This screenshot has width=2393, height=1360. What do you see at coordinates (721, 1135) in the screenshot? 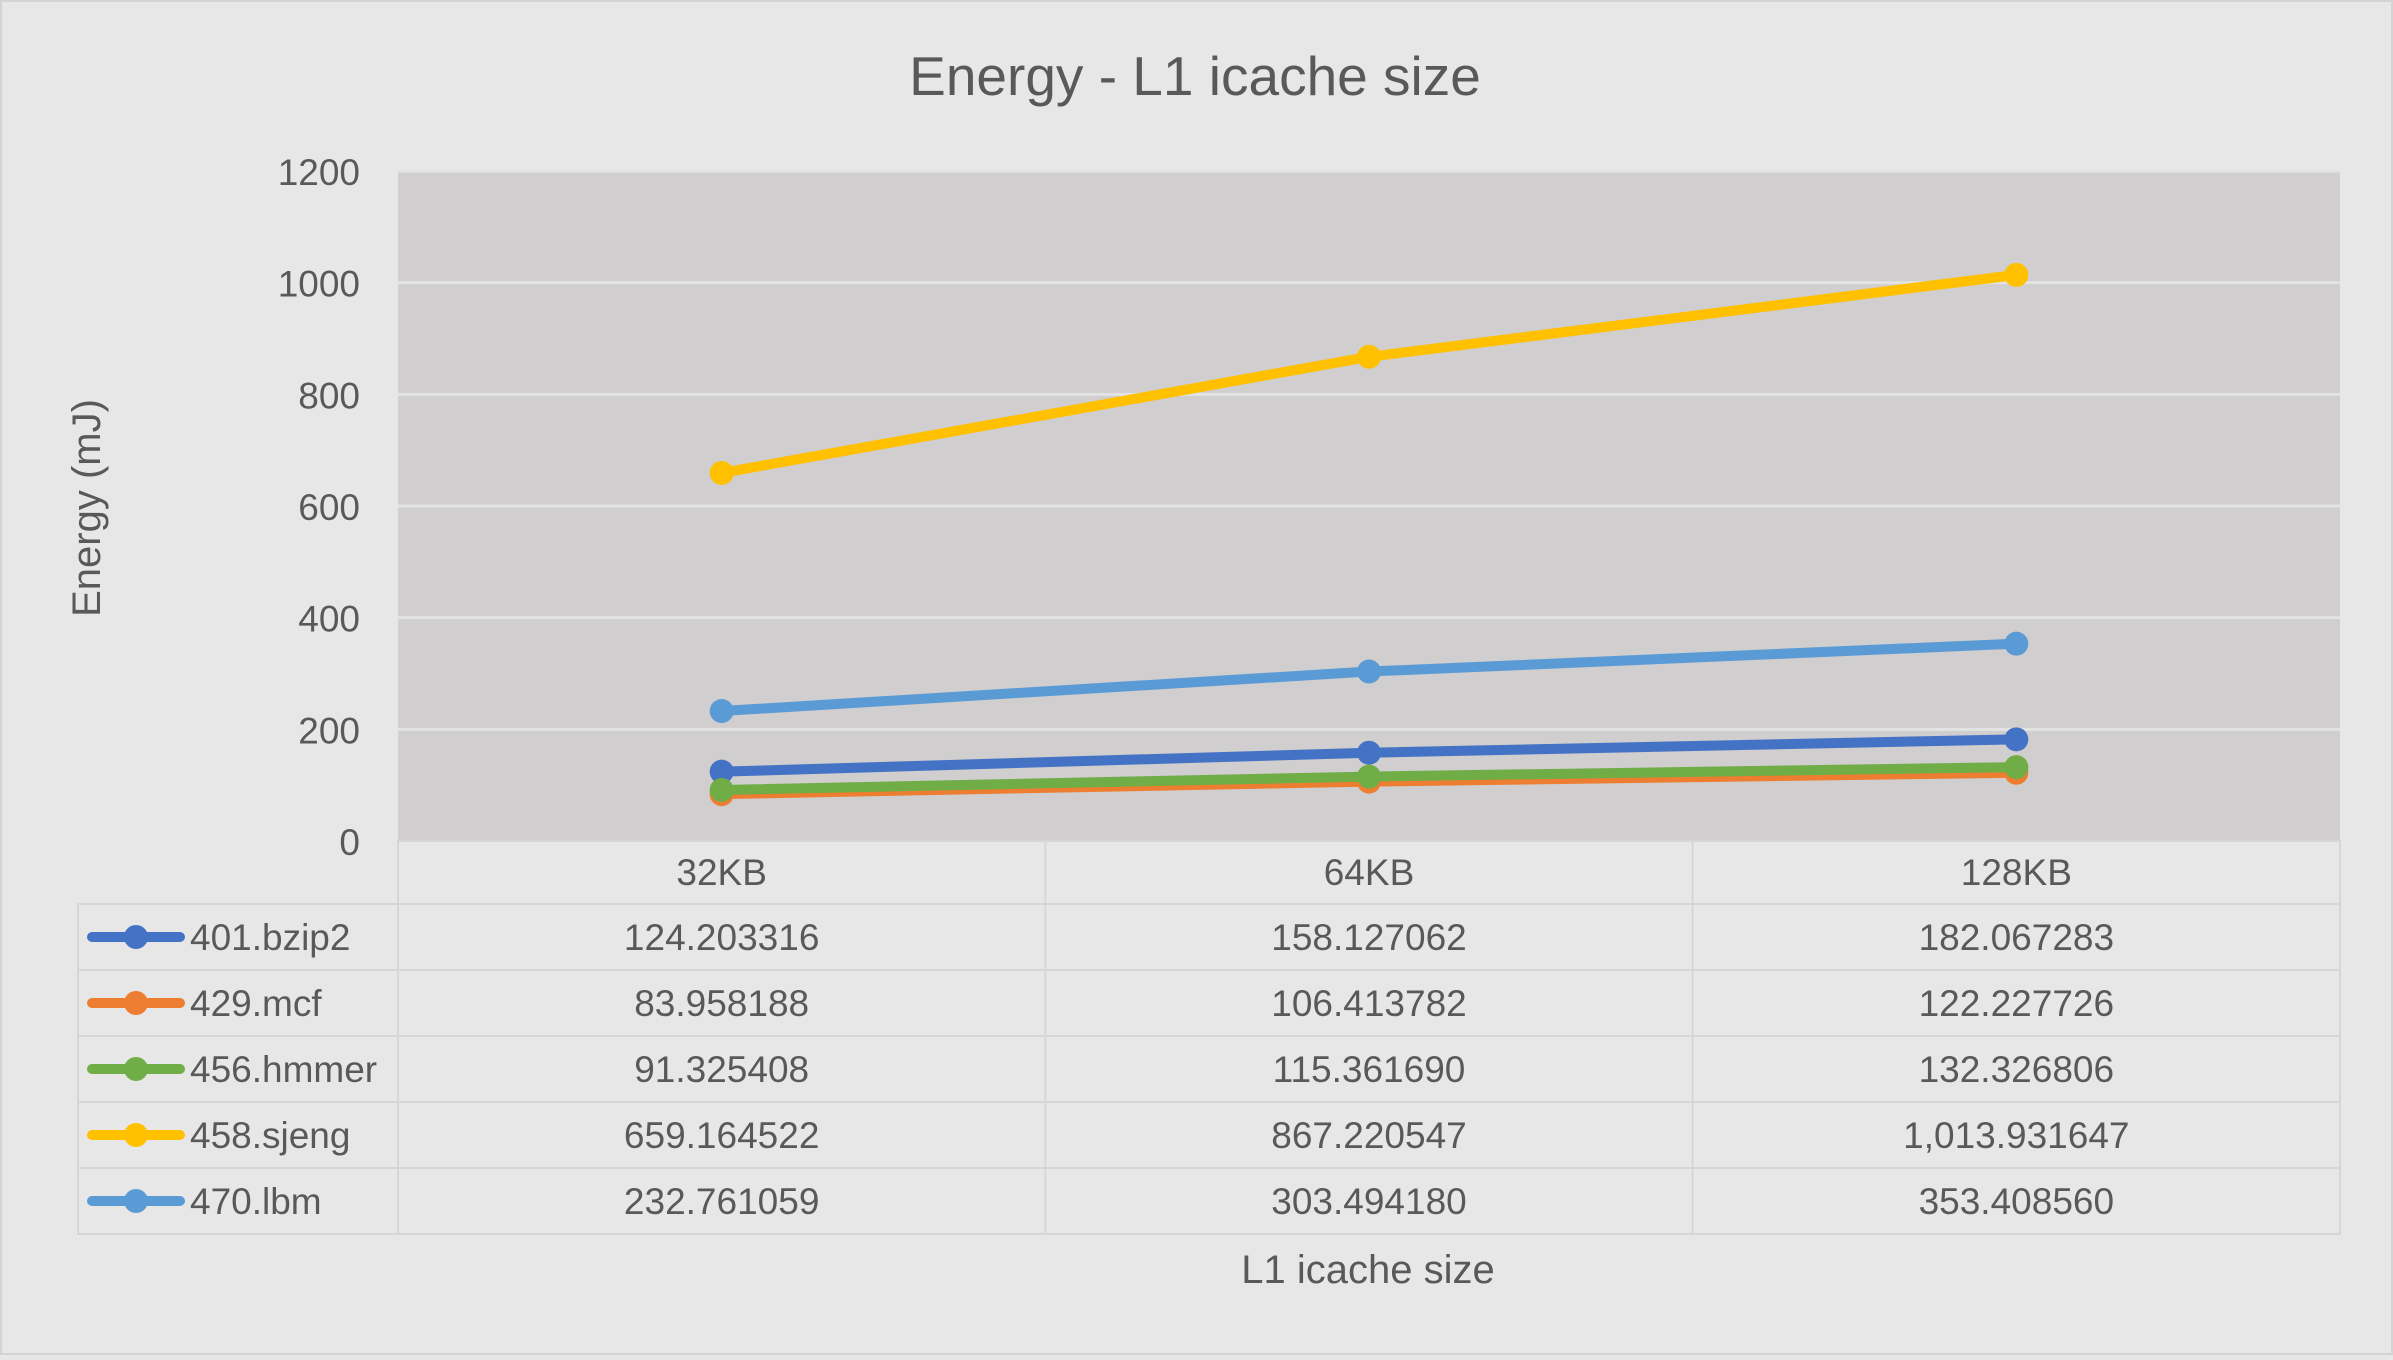
I see `data-label: 659.164522` at bounding box center [721, 1135].